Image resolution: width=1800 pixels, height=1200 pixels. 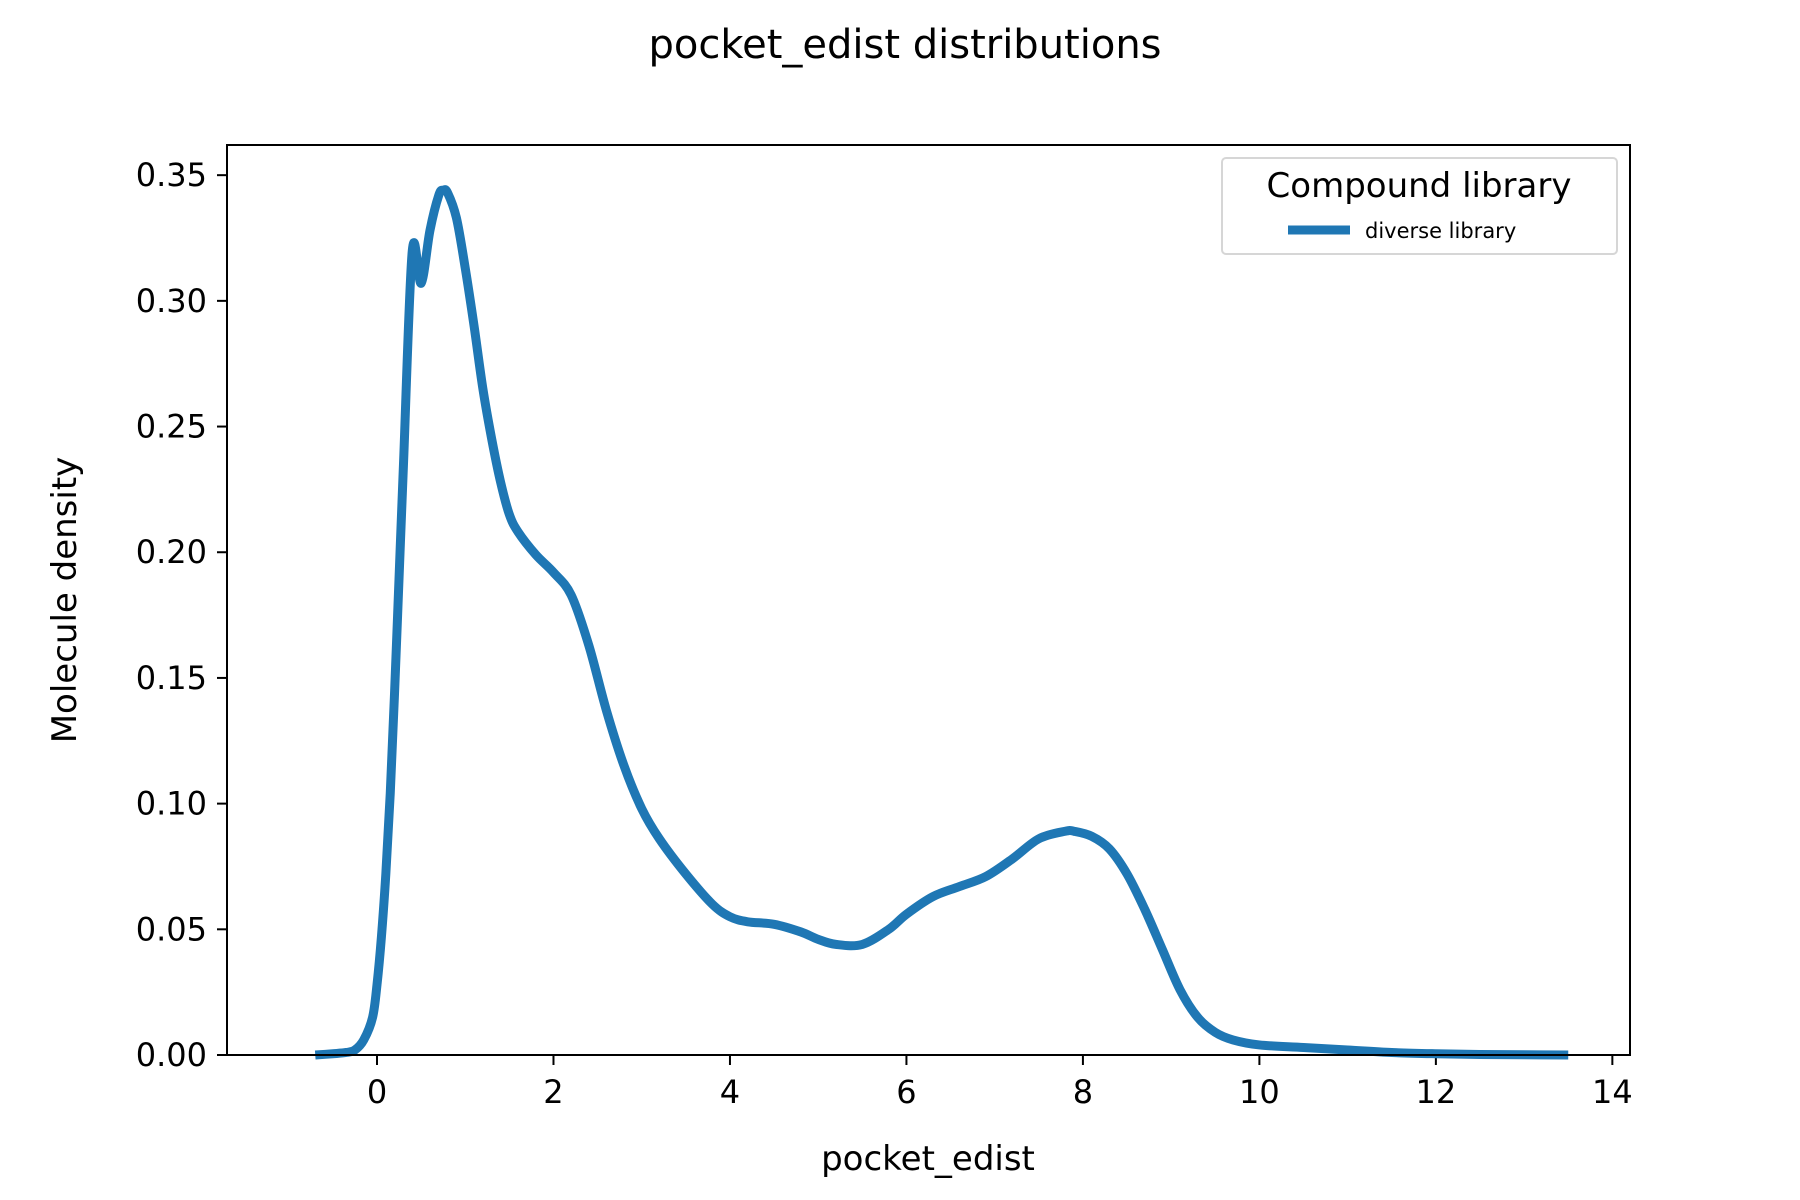 What do you see at coordinates (1259, 1092) in the screenshot?
I see `x-tick-label: 10` at bounding box center [1259, 1092].